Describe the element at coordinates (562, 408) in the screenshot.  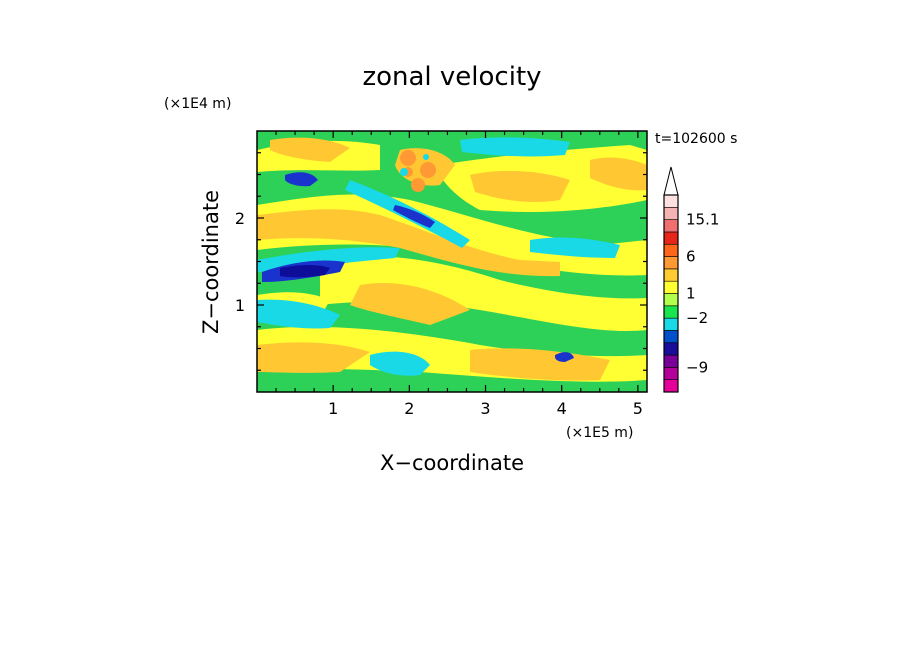
I see `x-tick-label: 4` at that location.